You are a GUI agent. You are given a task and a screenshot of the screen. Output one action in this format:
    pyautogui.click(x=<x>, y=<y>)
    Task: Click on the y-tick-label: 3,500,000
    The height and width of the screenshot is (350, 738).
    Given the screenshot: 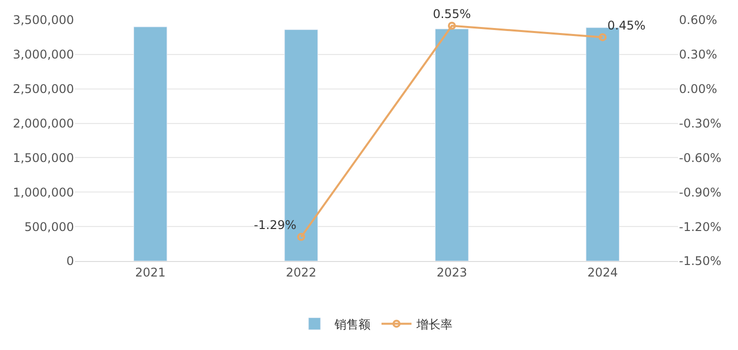 What is the action you would take?
    pyautogui.click(x=43, y=20)
    